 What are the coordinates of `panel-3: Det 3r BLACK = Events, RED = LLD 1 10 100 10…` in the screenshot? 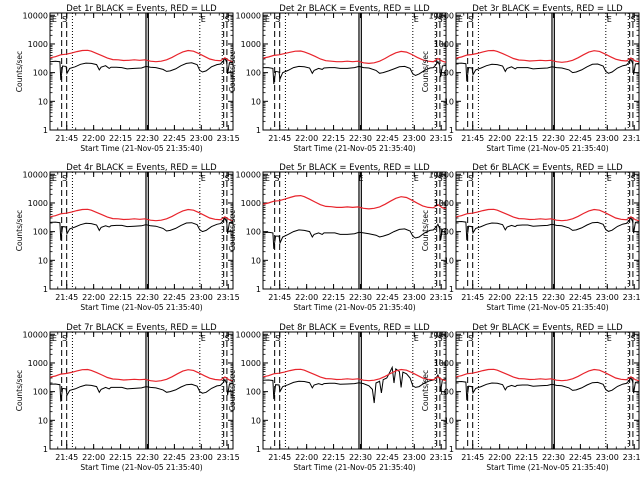 It's located at (530, 78).